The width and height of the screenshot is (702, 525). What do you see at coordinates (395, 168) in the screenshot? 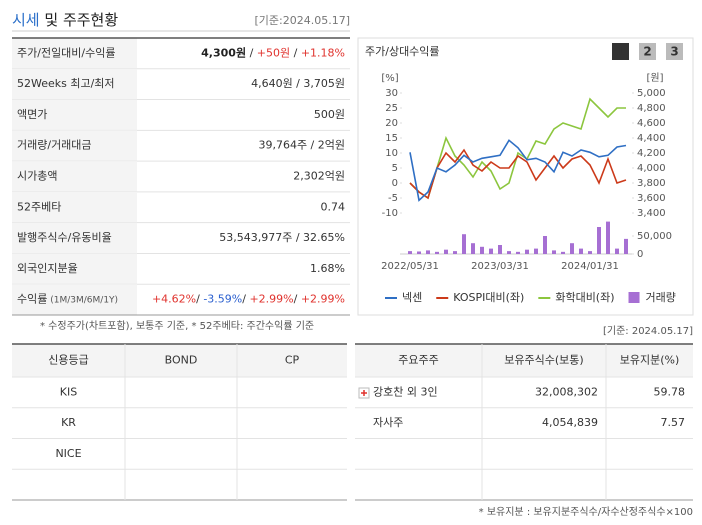
I see `y-tick-label: 5` at bounding box center [395, 168].